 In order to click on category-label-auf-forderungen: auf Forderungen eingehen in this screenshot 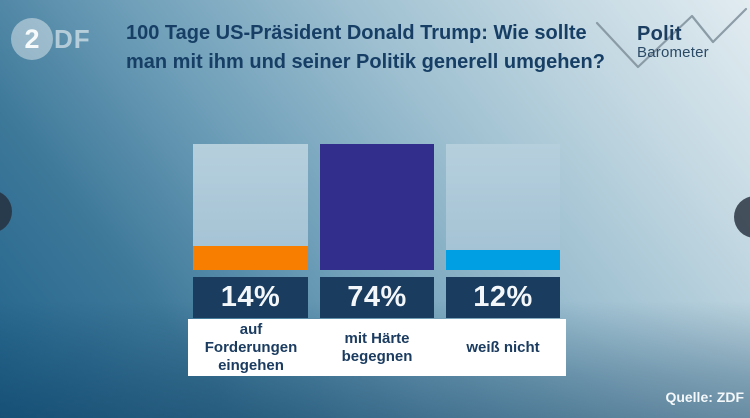, I will do `click(251, 347)`.